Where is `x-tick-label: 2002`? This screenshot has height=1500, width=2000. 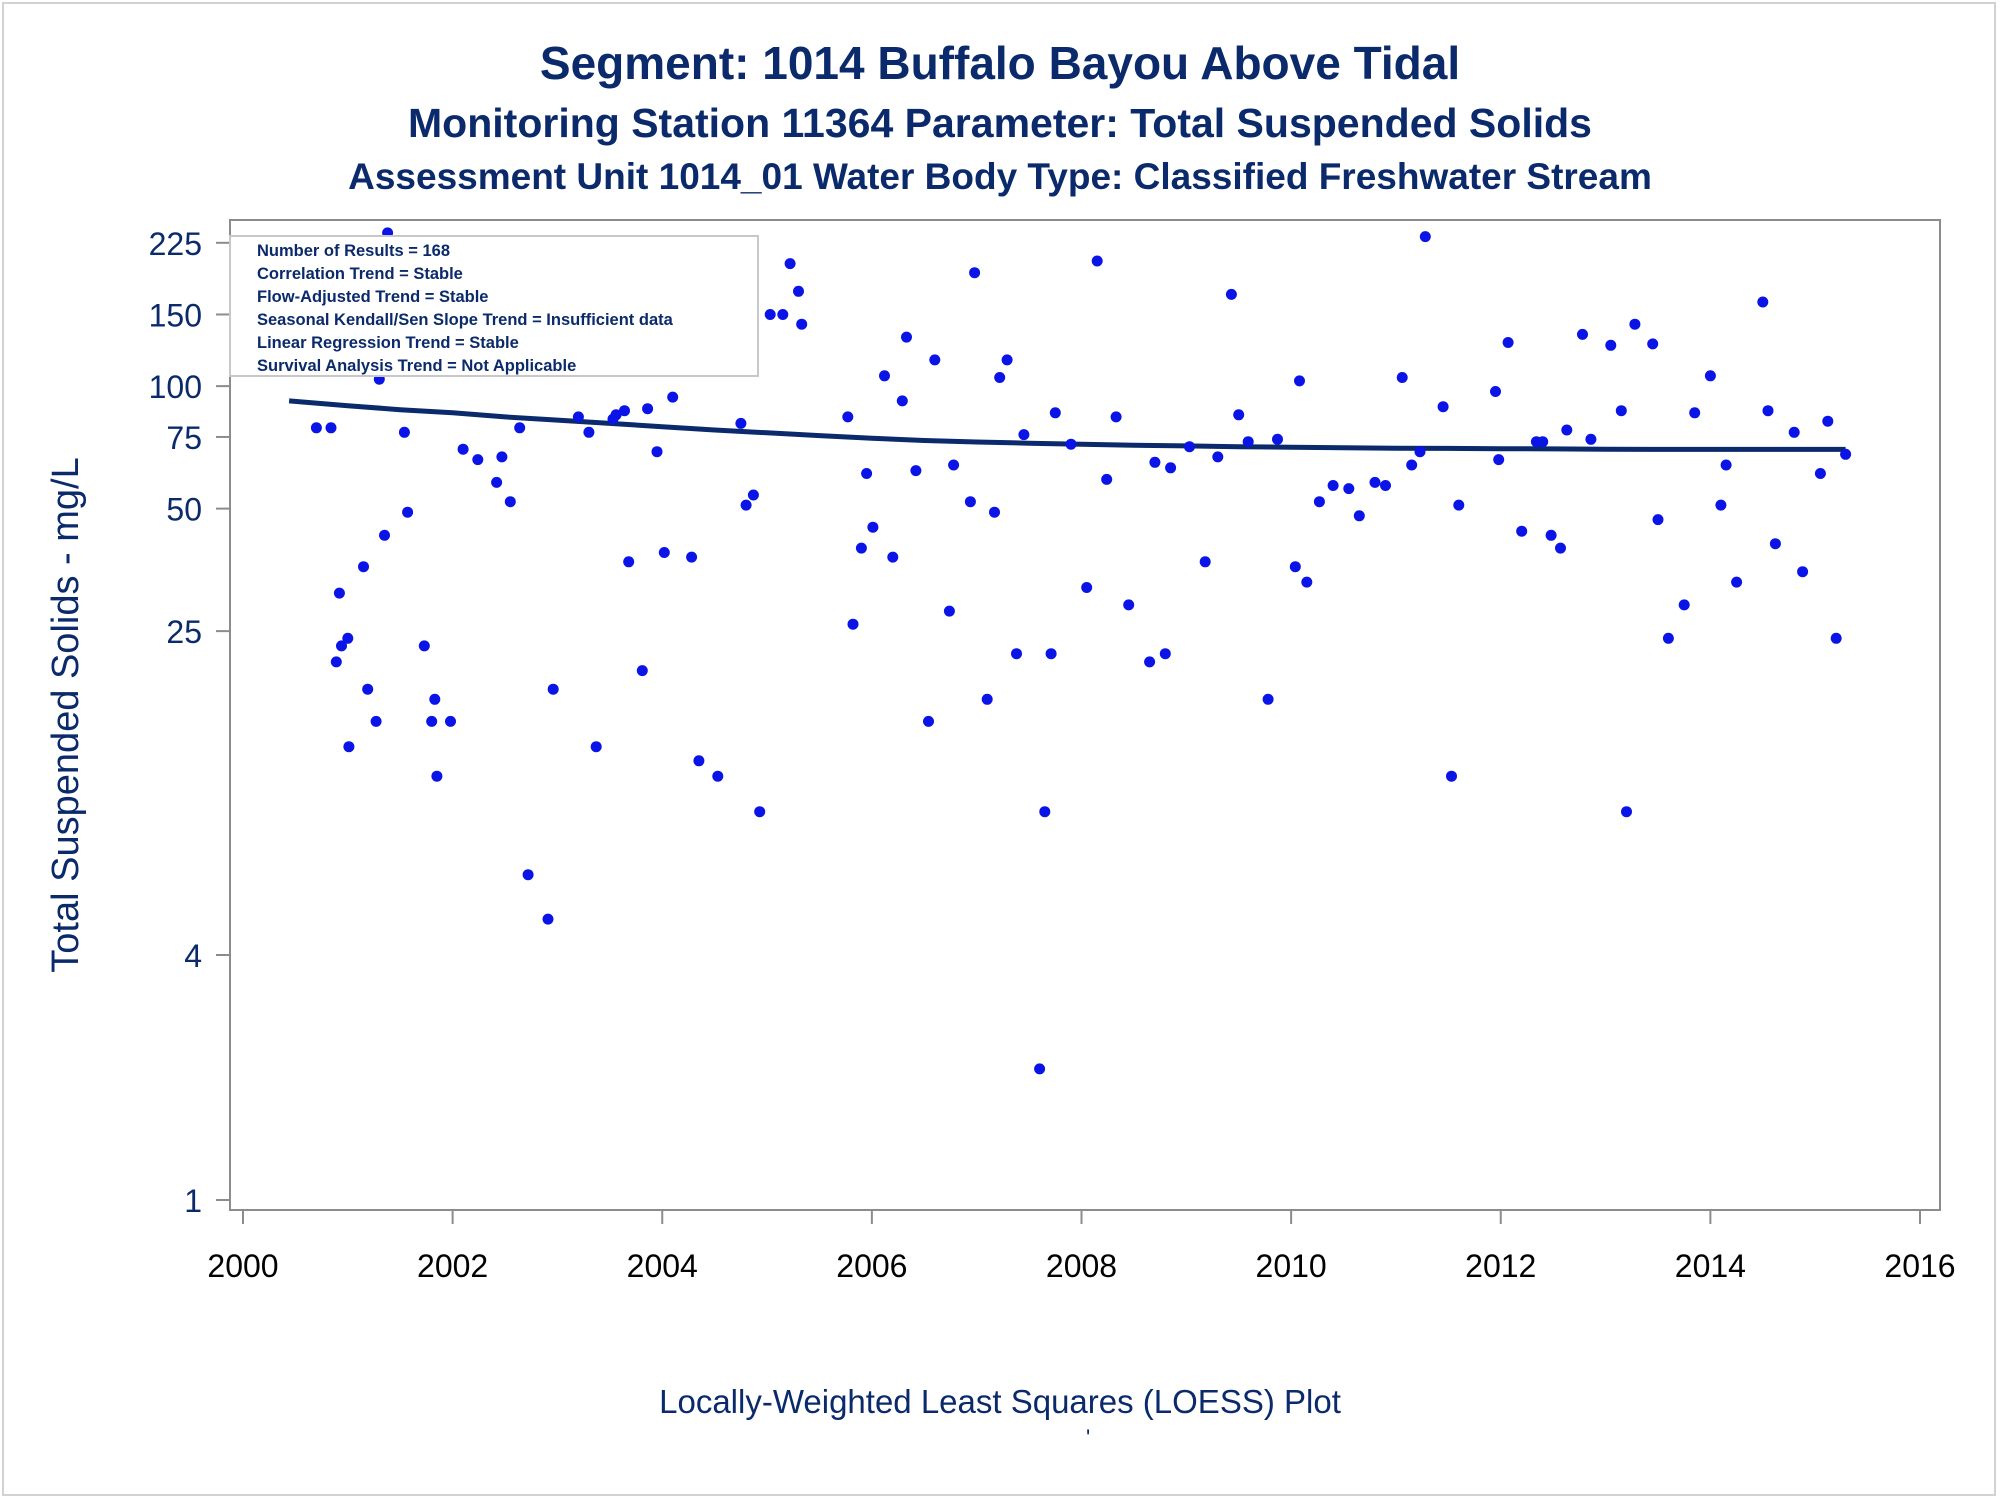
x-tick-label: 2002 is located at coordinates (452, 1266).